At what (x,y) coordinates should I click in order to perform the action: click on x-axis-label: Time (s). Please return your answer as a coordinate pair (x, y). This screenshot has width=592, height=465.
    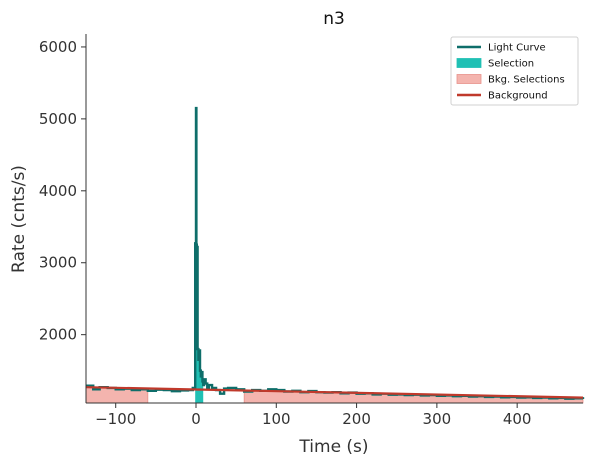
    Looking at the image, I should click on (333, 447).